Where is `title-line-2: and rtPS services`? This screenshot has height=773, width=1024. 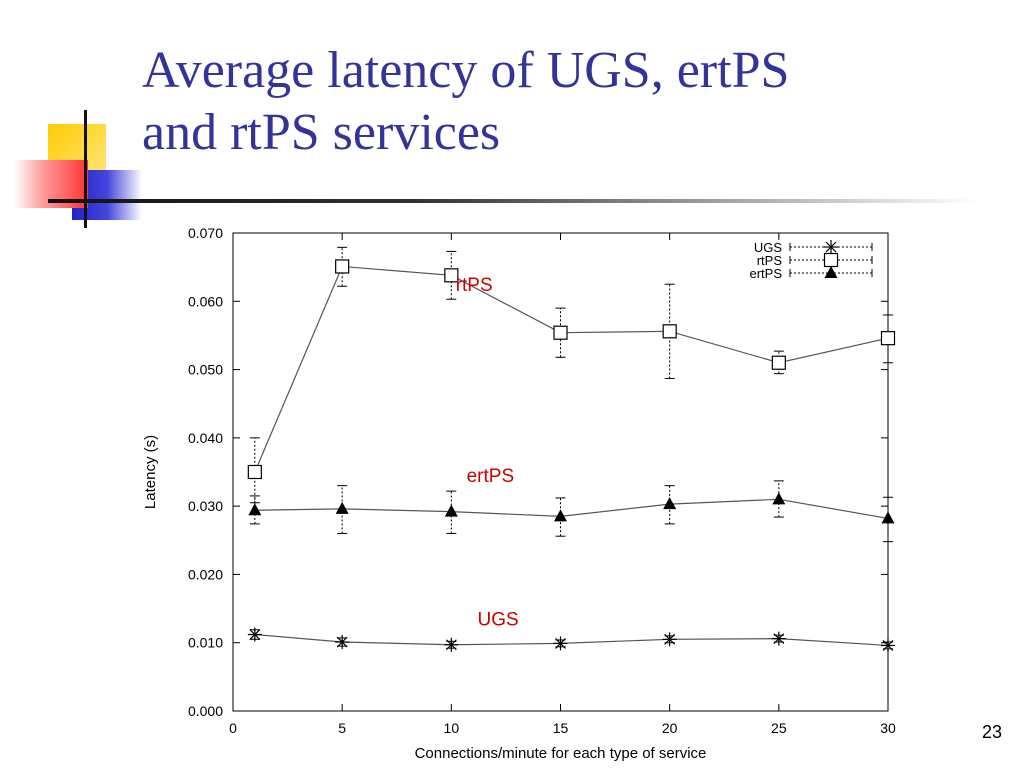 title-line-2: and rtPS services is located at coordinates (321, 132).